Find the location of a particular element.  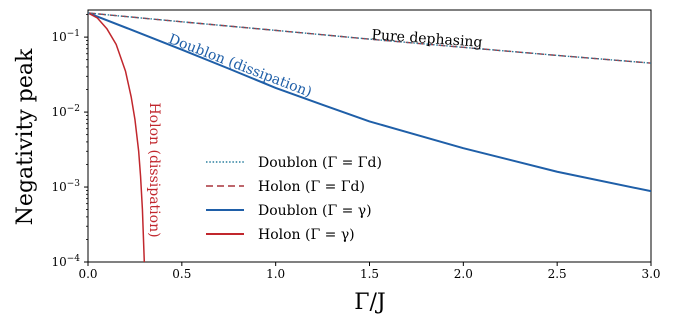

y-tick-label: 10⁻⁴ is located at coordinates (65, 261).